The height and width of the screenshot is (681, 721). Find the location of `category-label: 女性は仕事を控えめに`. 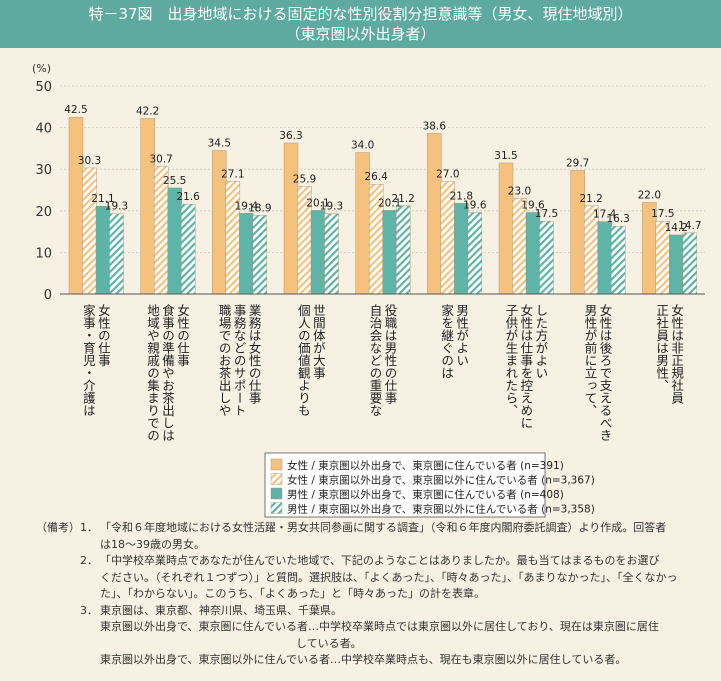

category-label: 女性は仕事を控えめに is located at coordinates (525, 366).